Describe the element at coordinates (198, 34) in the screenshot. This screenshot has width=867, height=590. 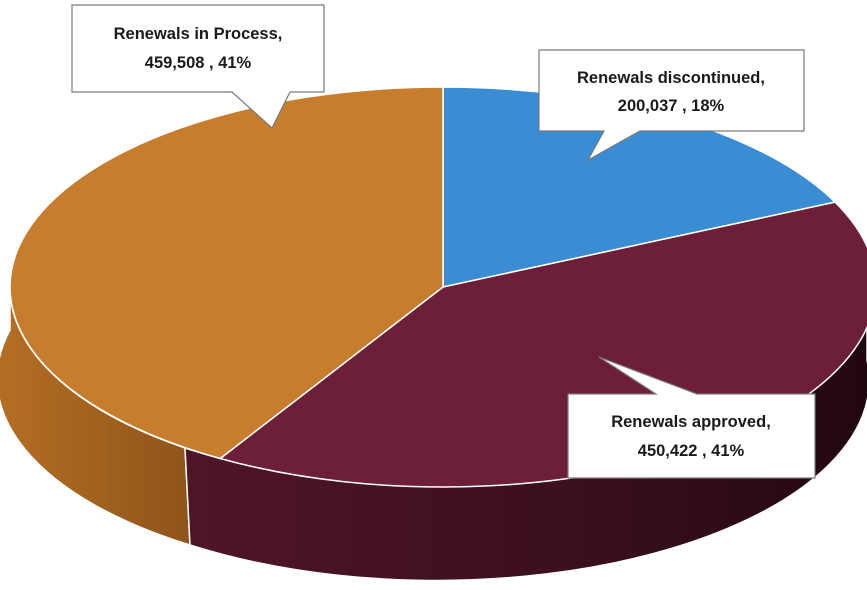
I see `callout-label-in-process: Renewals in Process,` at that location.